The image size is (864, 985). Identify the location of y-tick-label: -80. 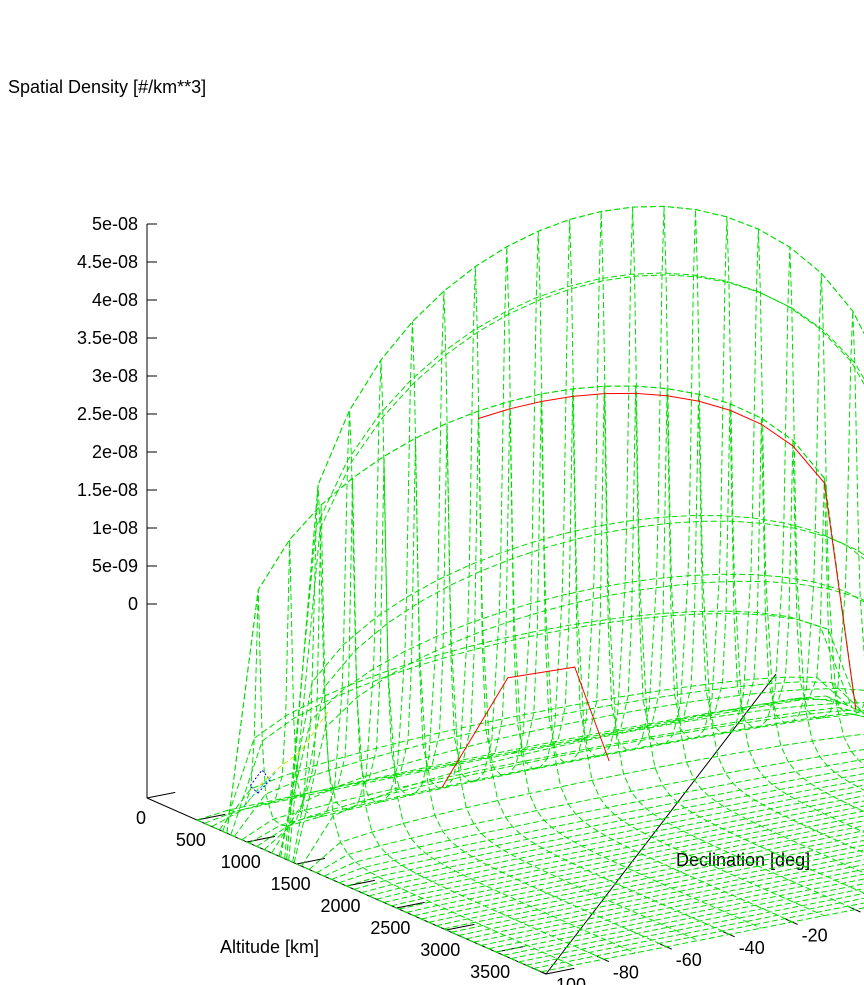
(626, 973).